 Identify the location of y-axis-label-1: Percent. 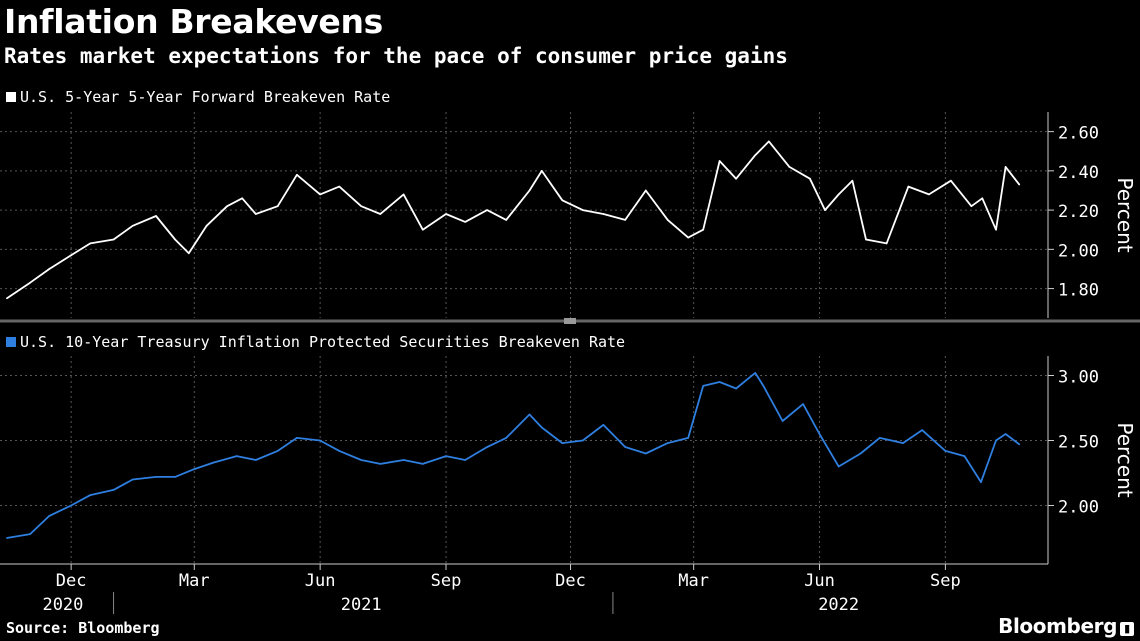
(1125, 214).